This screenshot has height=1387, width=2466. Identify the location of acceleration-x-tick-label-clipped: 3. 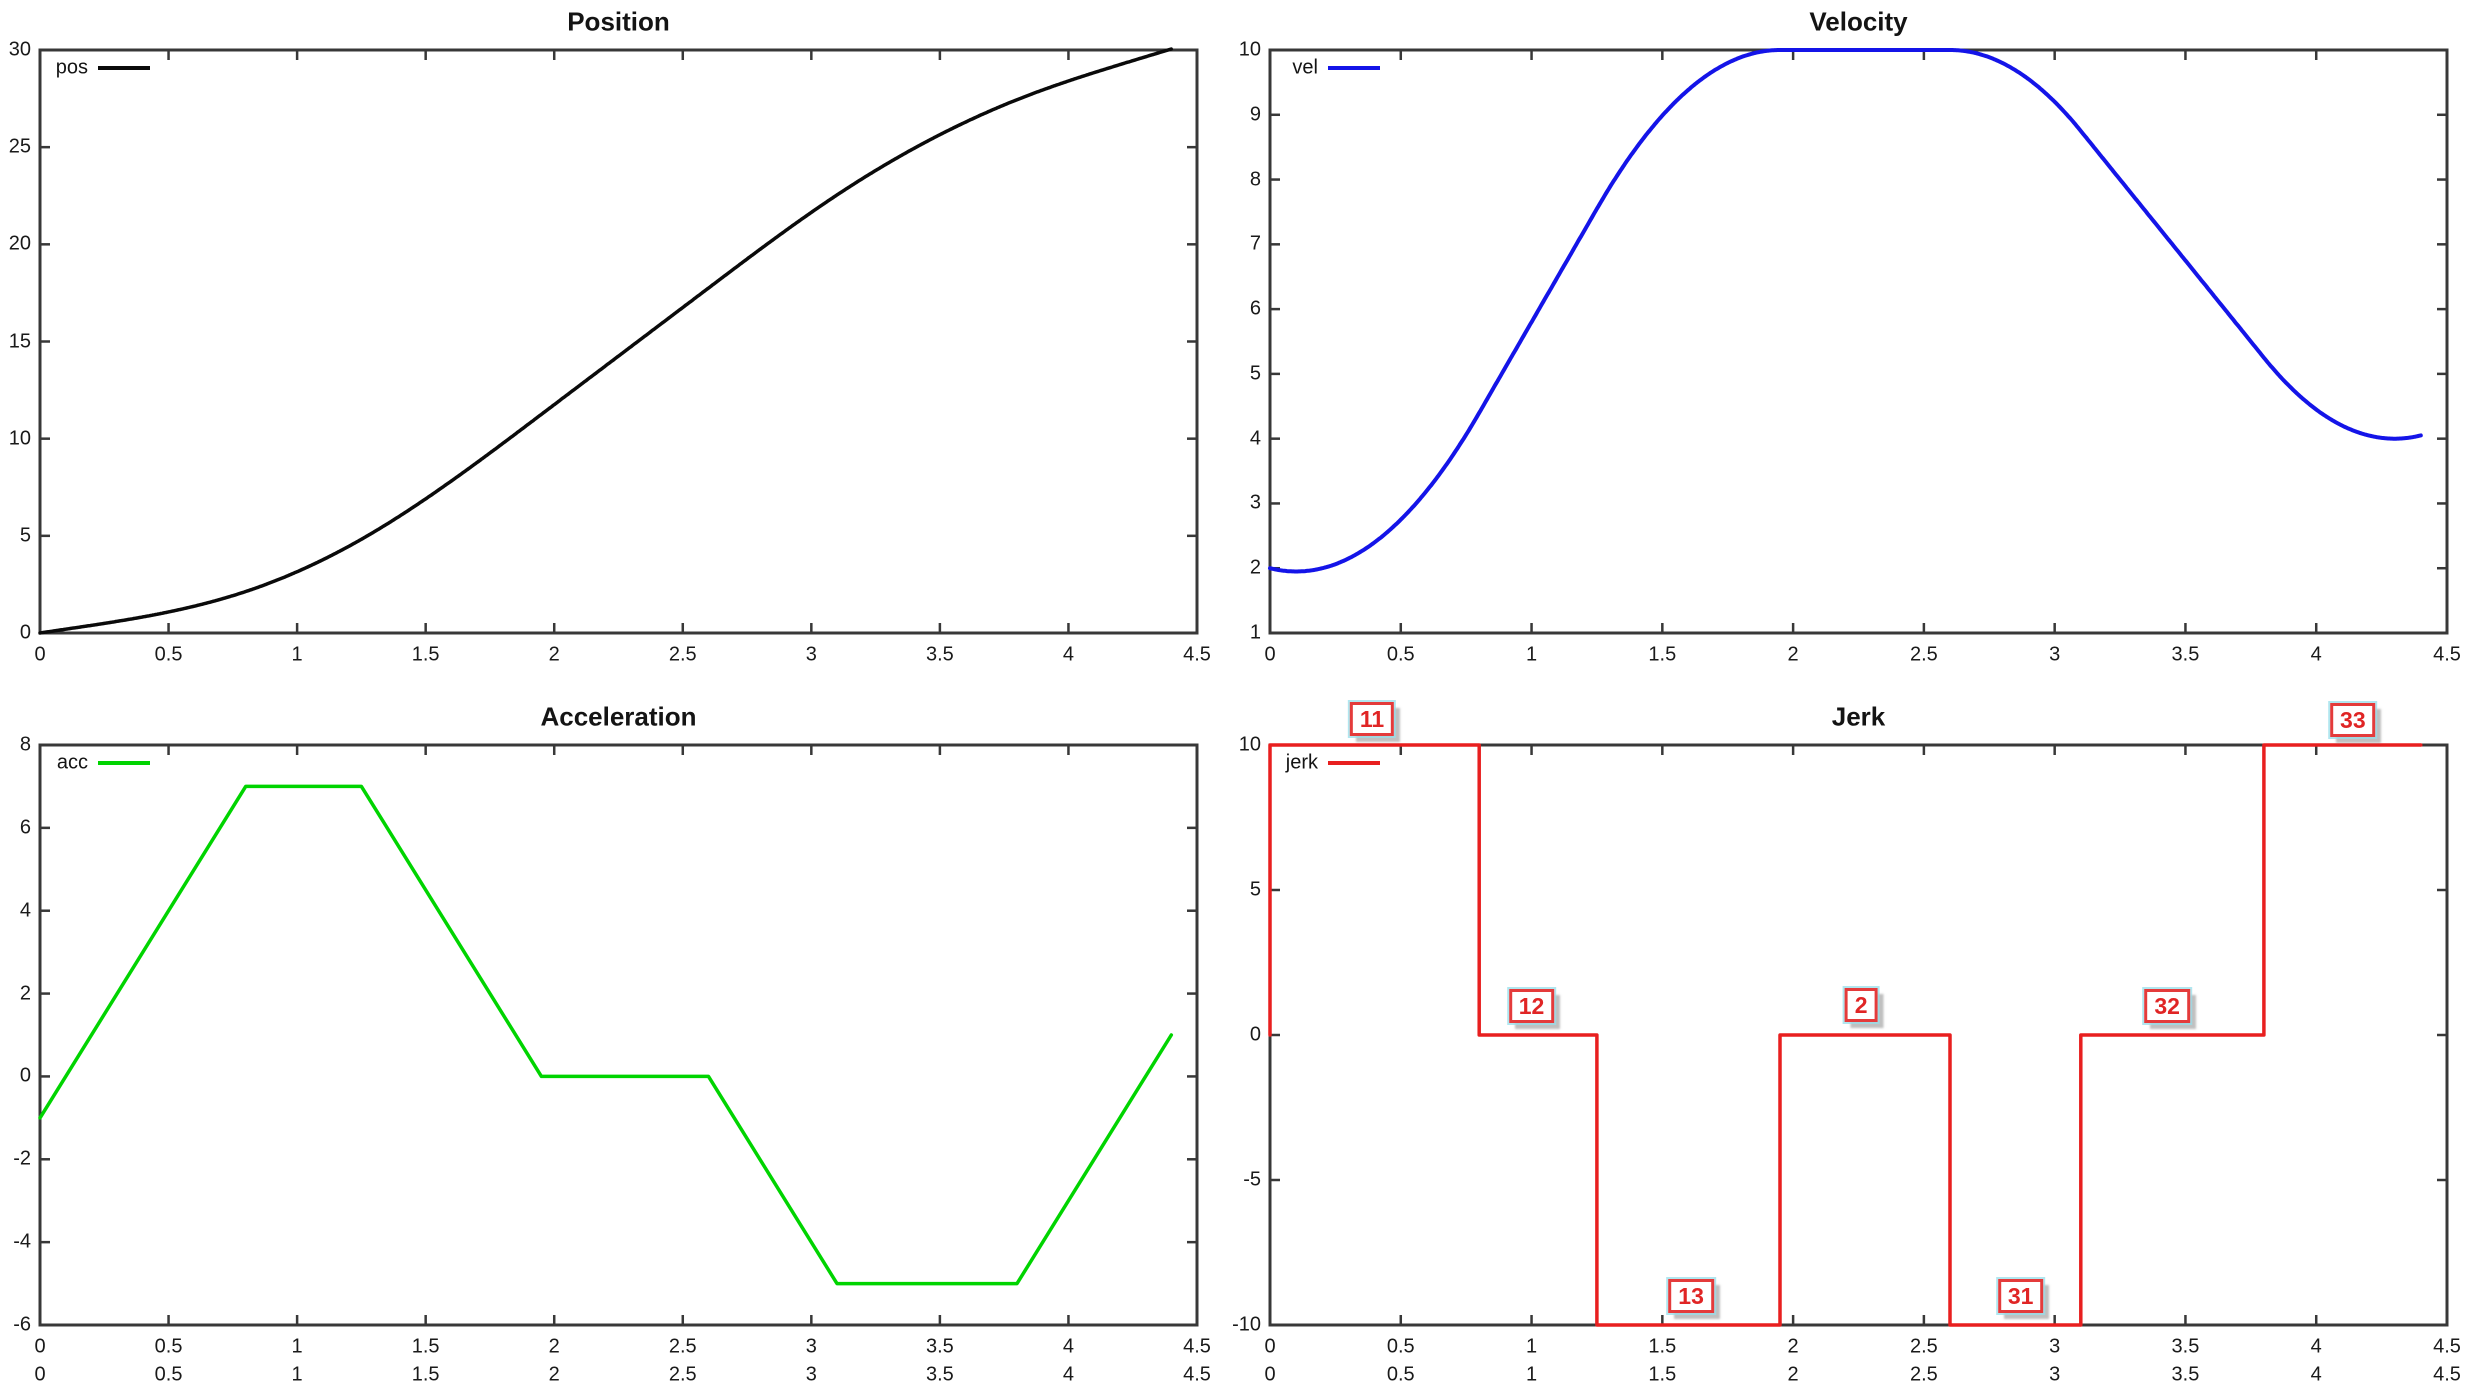
(811, 1374).